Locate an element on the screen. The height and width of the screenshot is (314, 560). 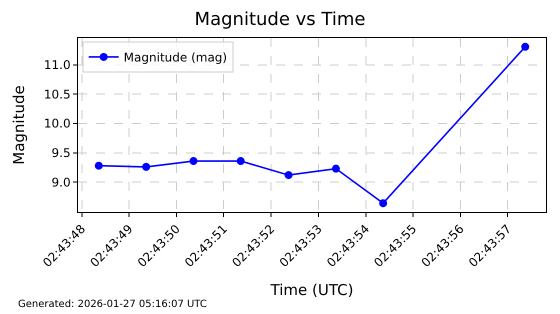
y-tick-label: 10.0 is located at coordinates (57, 123).